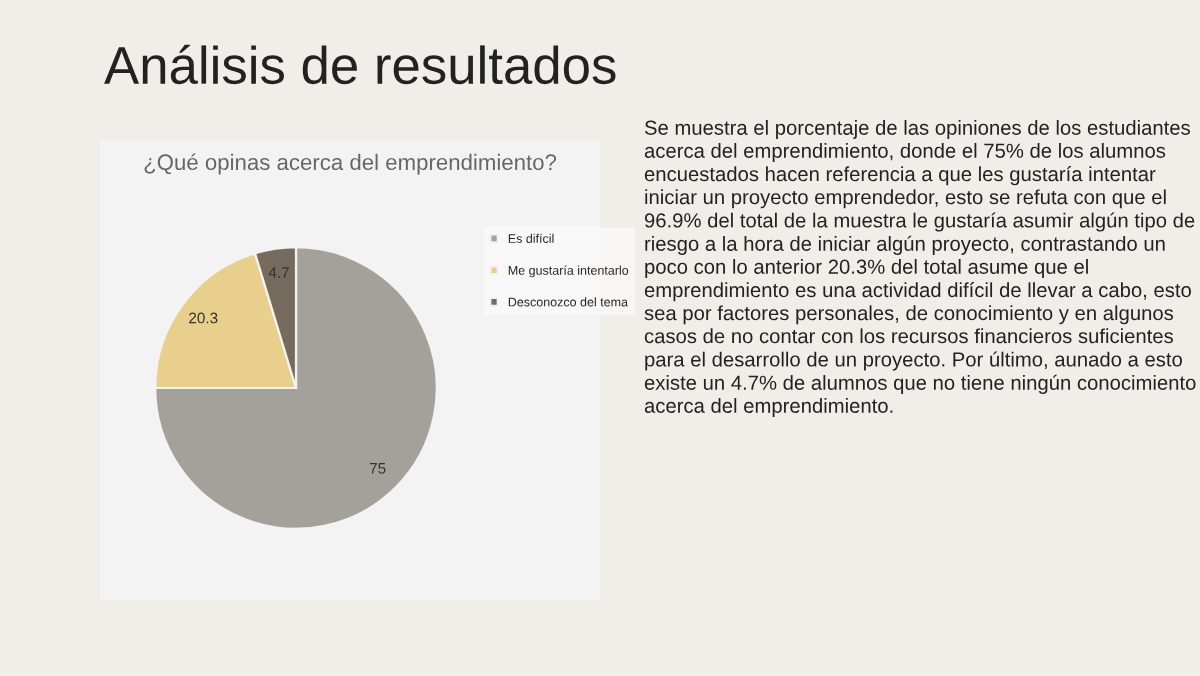  What do you see at coordinates (360, 64) in the screenshot?
I see `text: Análisis de resultados` at bounding box center [360, 64].